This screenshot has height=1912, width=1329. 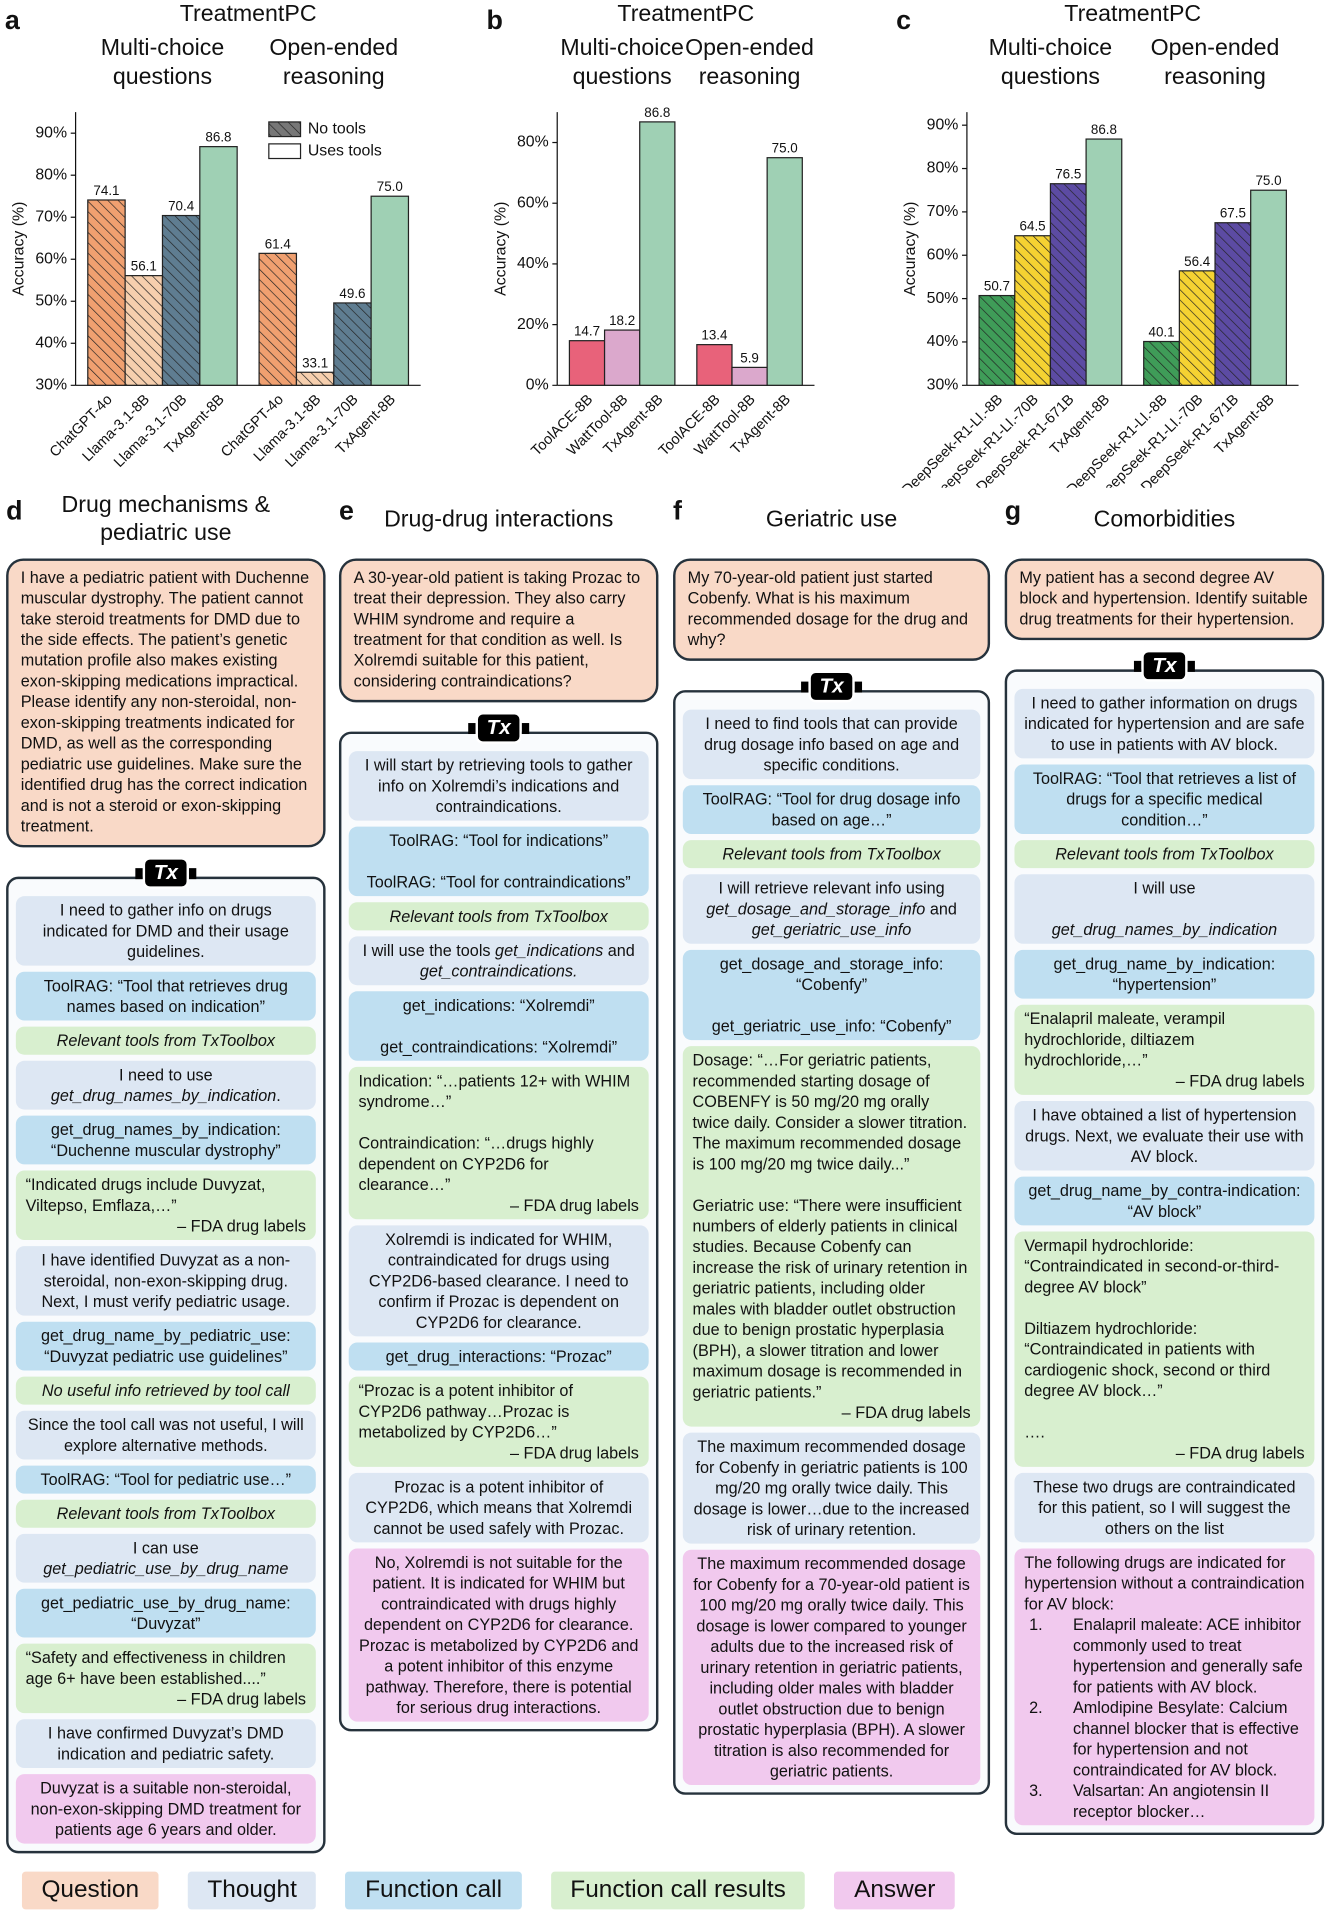 I want to click on group-title: reasoning, so click(x=334, y=76).